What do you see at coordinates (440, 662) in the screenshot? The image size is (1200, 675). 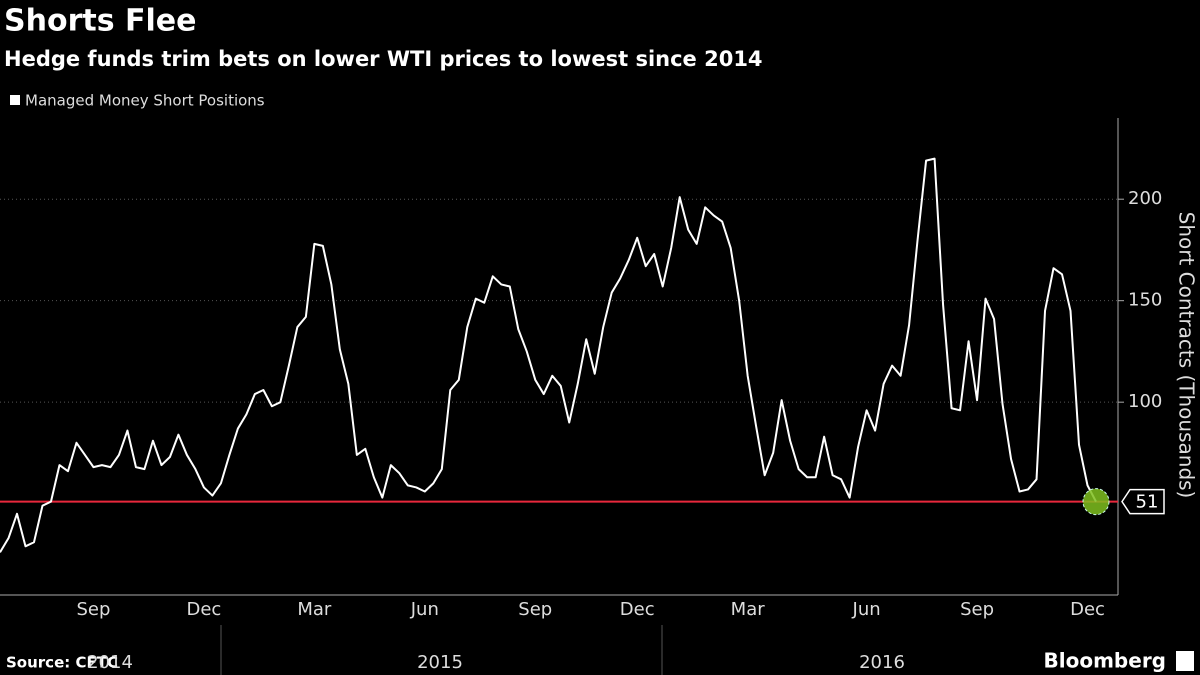 I see `x-group-label: 2015` at bounding box center [440, 662].